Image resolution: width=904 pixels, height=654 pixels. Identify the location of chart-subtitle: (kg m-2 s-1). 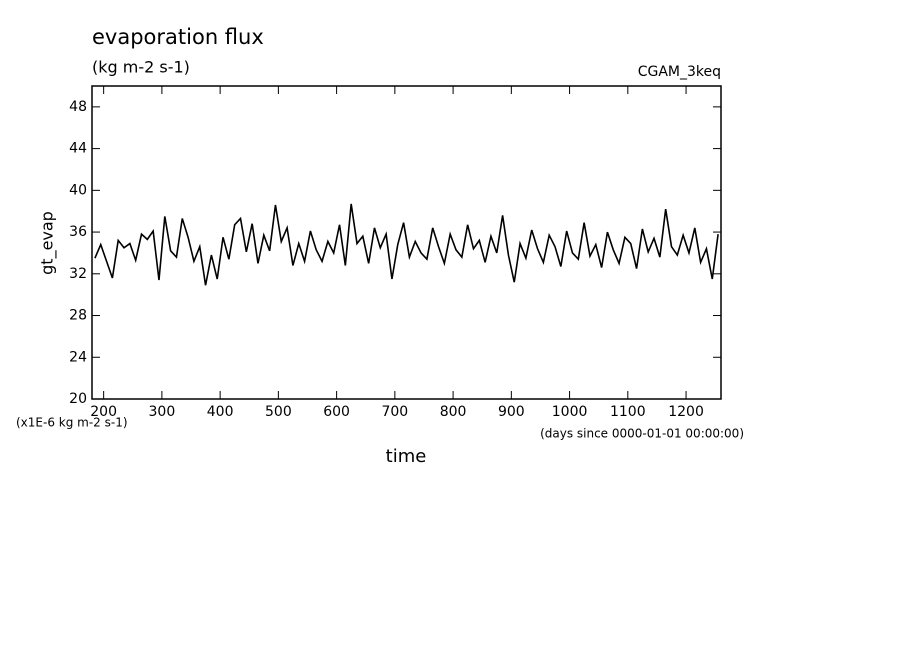
(141, 67).